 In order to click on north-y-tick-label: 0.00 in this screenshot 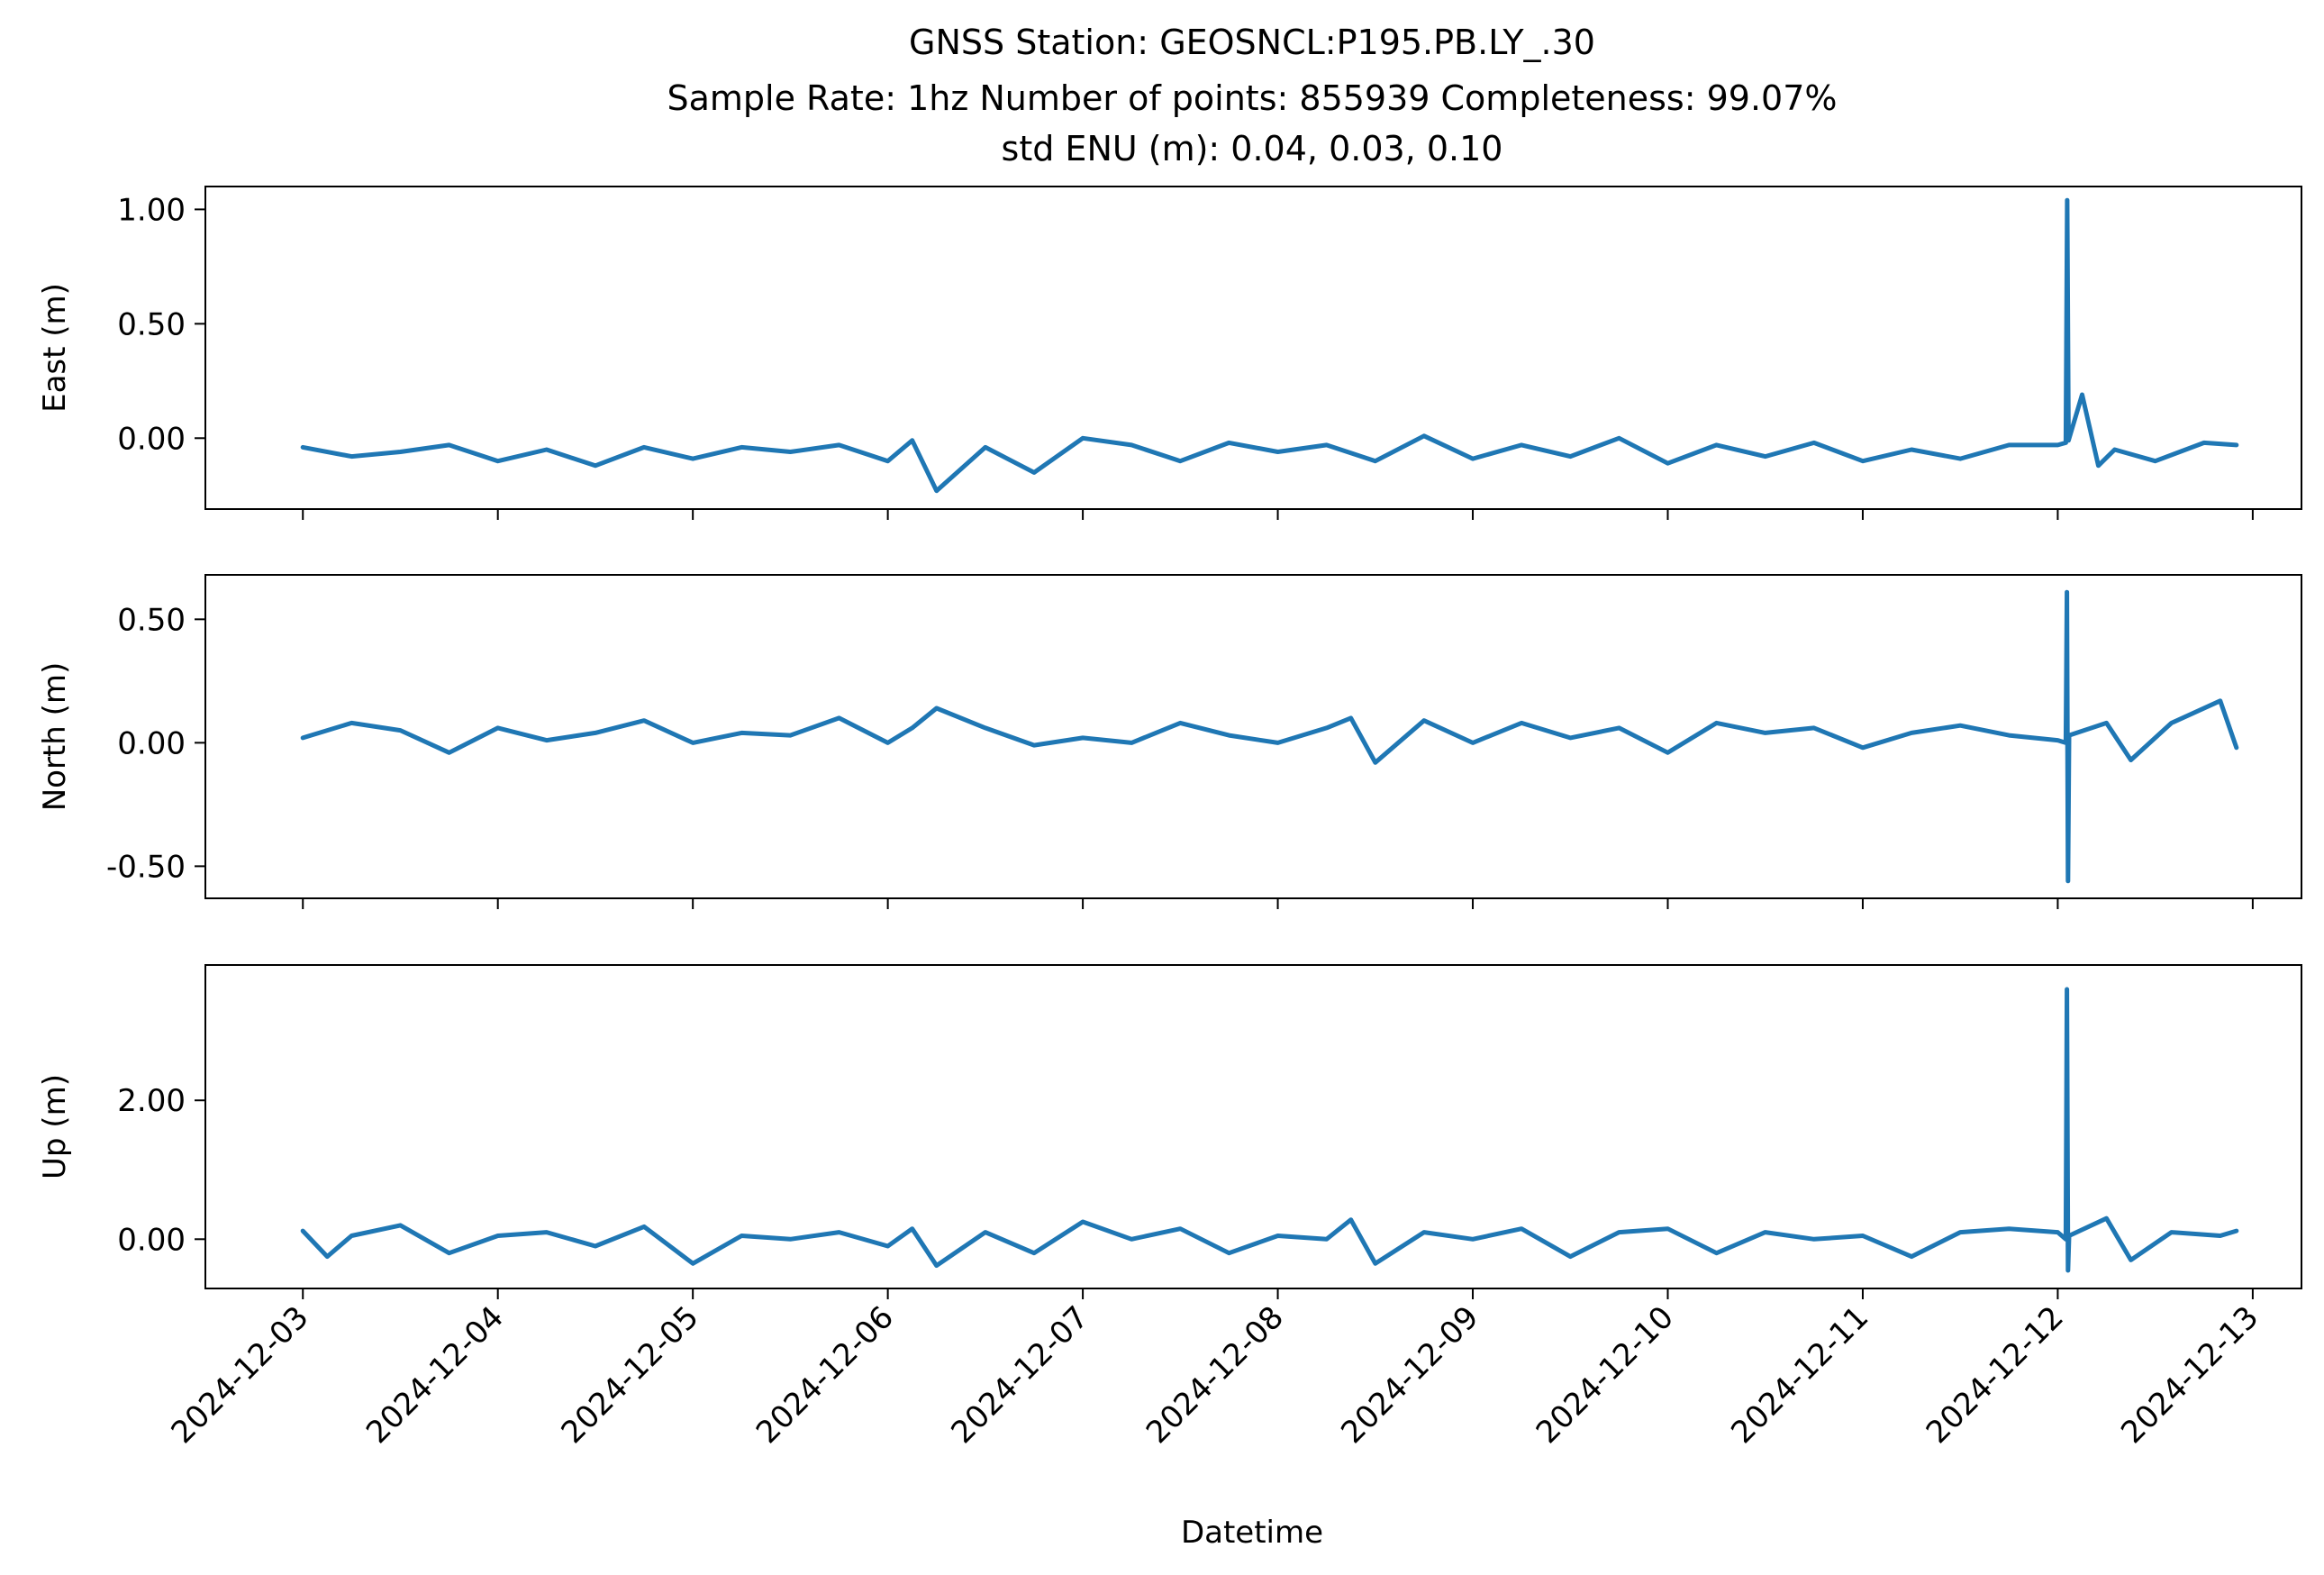, I will do `click(151, 743)`.